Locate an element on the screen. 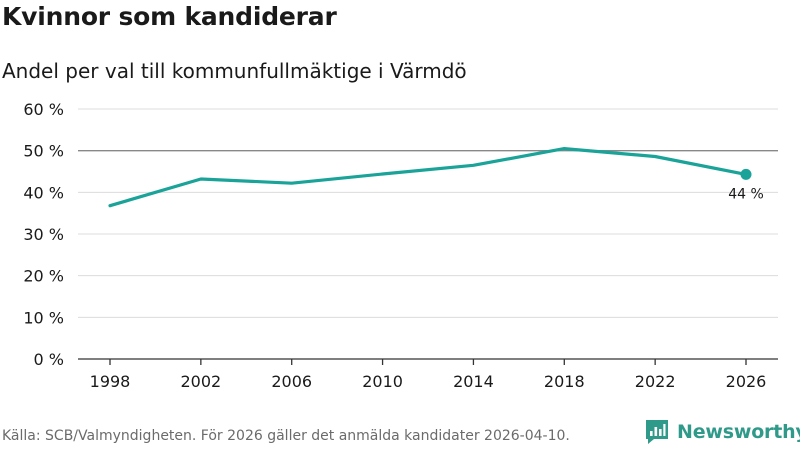  x-tick-label: 2026 is located at coordinates (746, 381).